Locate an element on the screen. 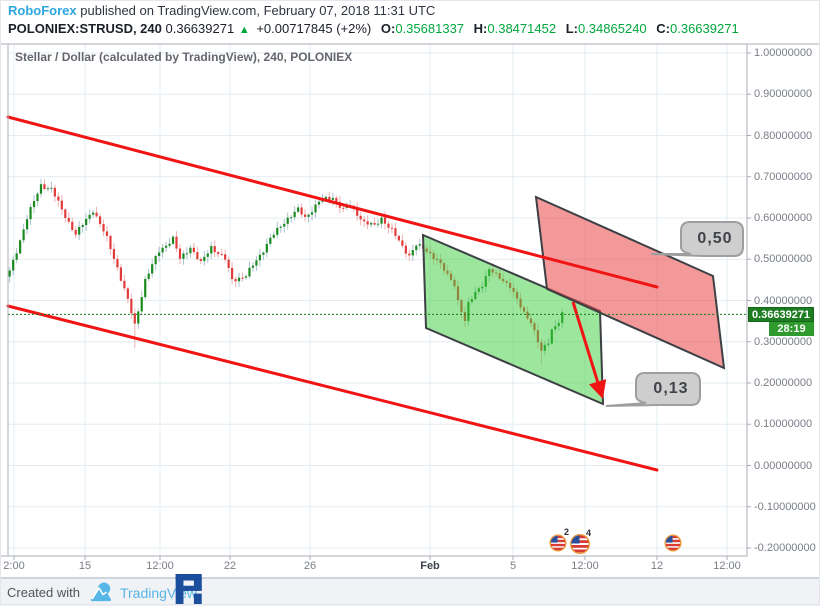 The image size is (820, 610). bar-countdown-badge: 28:19 is located at coordinates (791, 329).